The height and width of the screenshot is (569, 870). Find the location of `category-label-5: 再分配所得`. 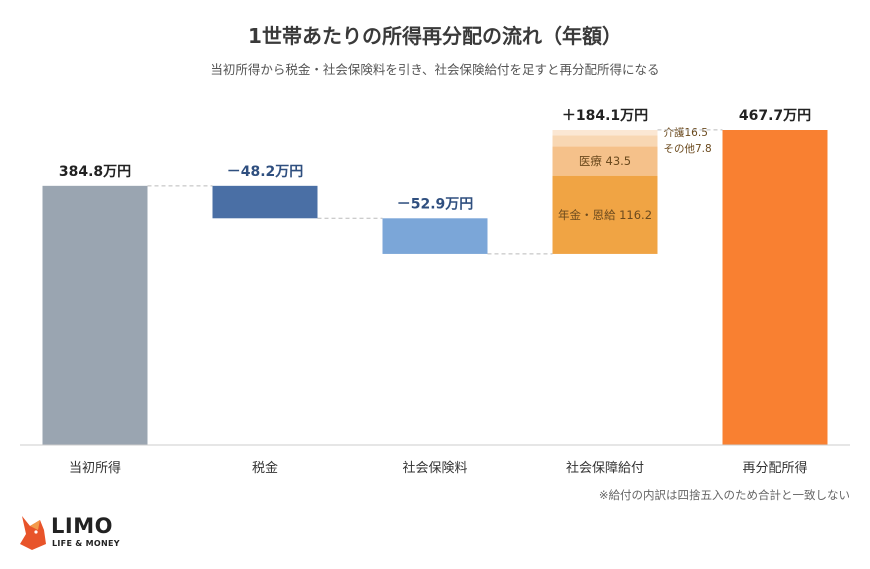

category-label-5: 再分配所得 is located at coordinates (774, 468).